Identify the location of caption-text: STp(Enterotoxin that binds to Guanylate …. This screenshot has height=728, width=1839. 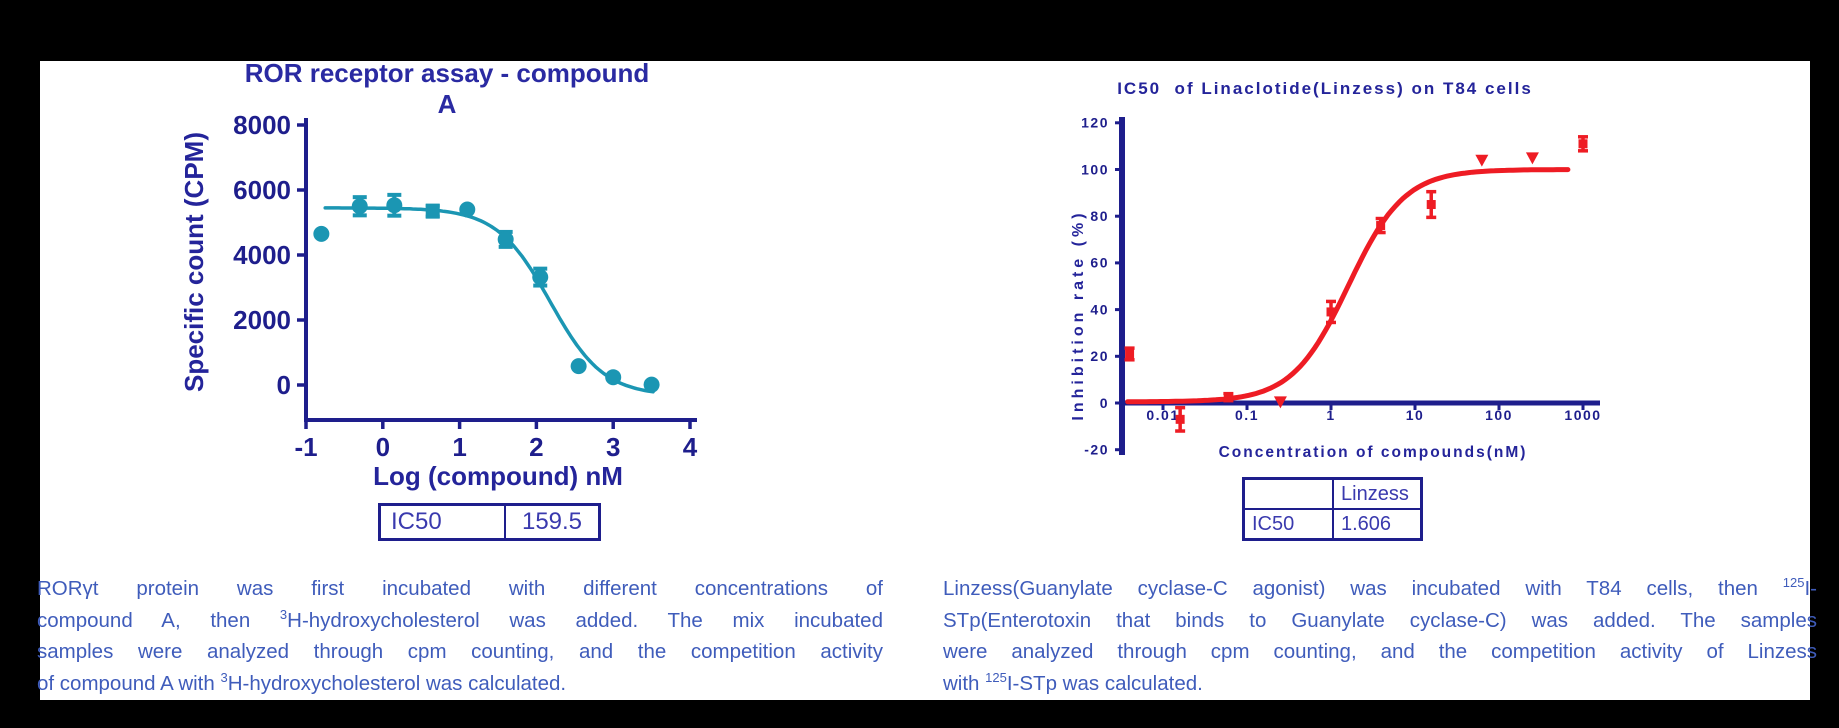
(1380, 620).